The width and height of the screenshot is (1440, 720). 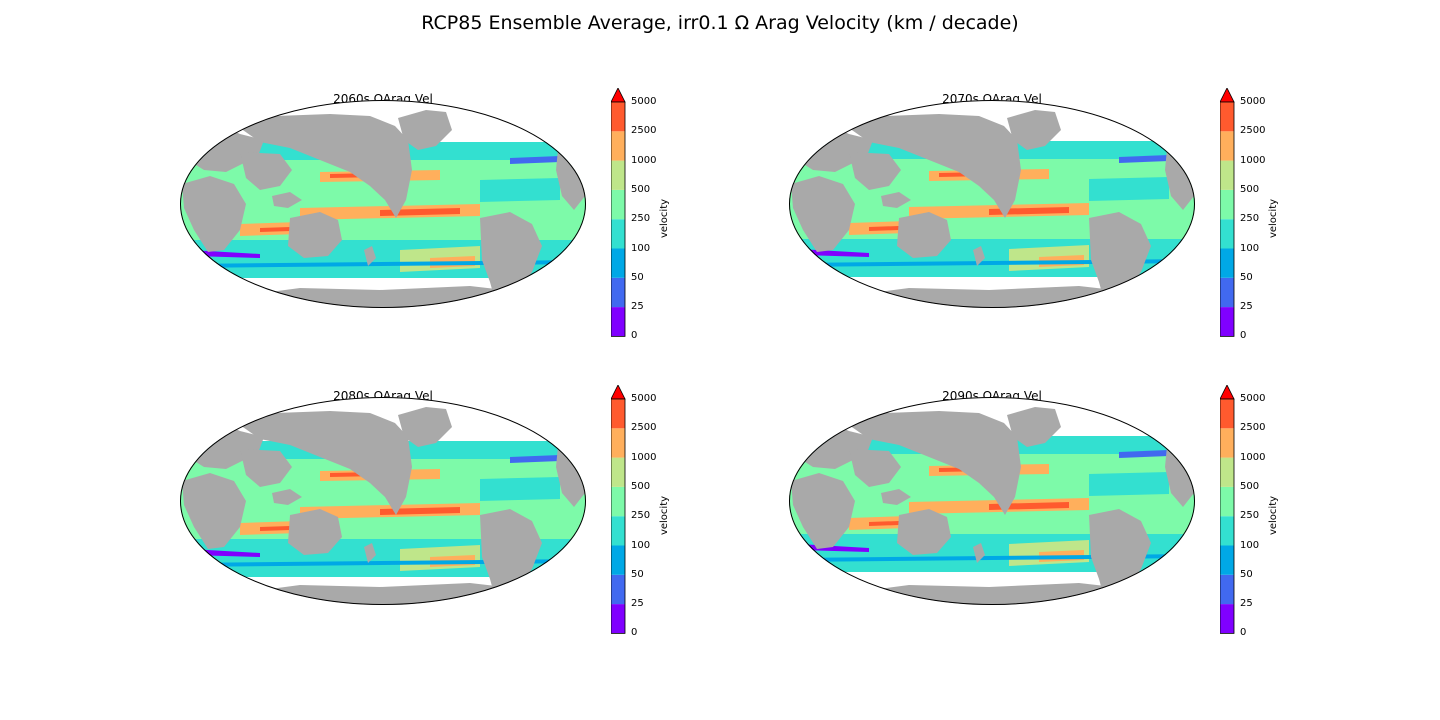 I want to click on colorbar-extend-arrow, so click(x=618, y=392).